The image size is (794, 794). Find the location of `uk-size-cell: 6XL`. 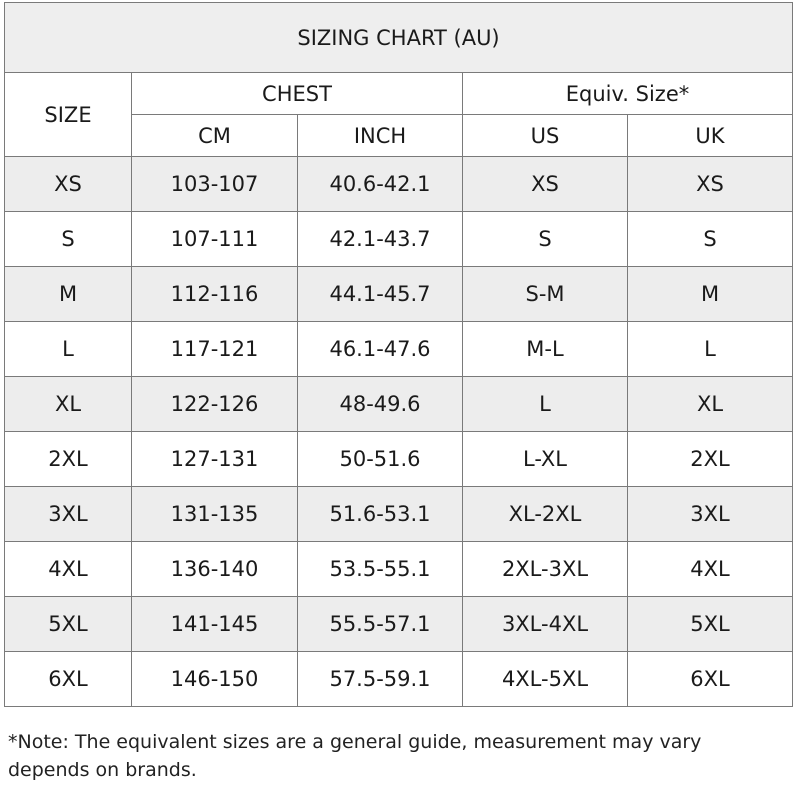

uk-size-cell: 6XL is located at coordinates (710, 679).